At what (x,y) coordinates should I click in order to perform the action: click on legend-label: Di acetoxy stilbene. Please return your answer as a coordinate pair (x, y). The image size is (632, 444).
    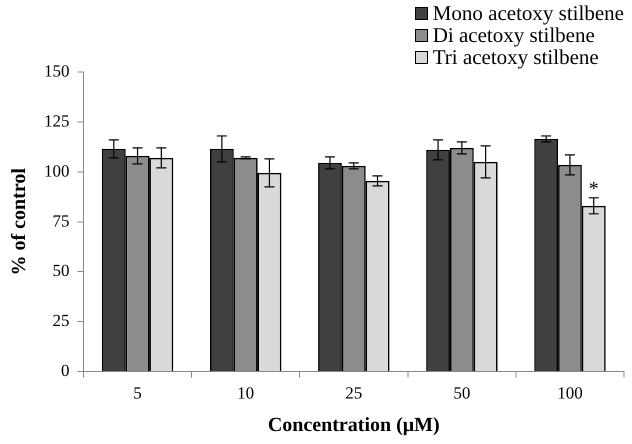
    Looking at the image, I should click on (513, 35).